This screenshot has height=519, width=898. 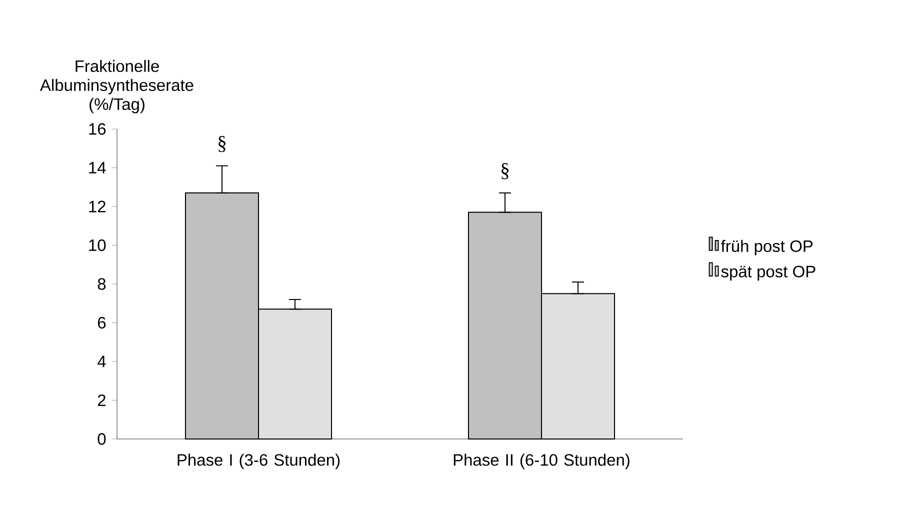 I want to click on y-tick-label: 16, so click(x=97, y=129).